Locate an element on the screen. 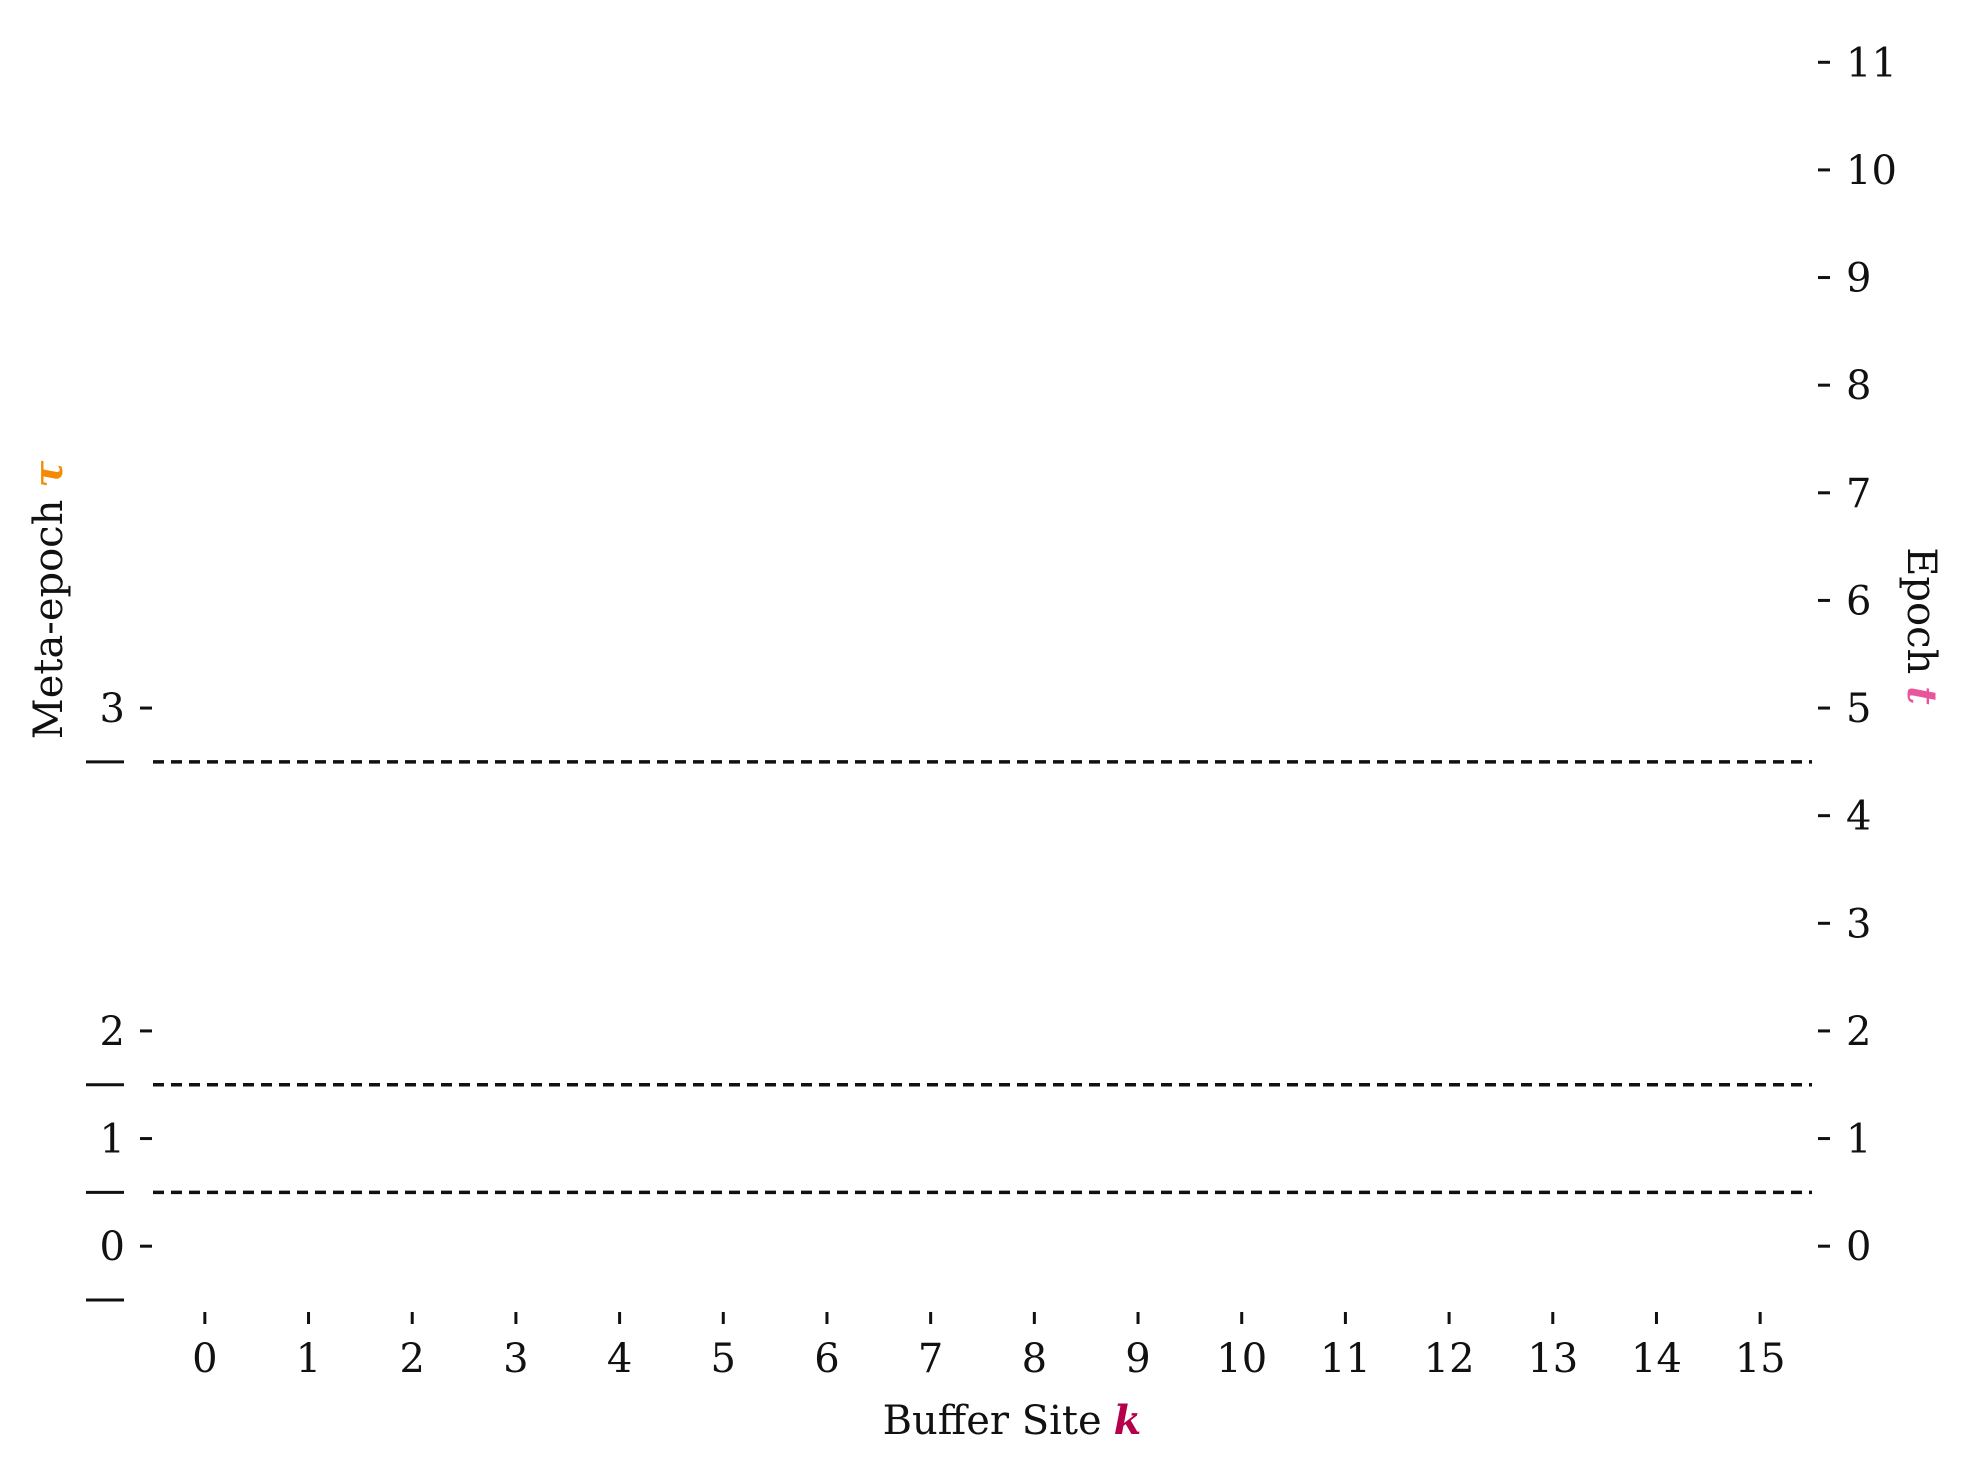 The width and height of the screenshot is (1962, 1467). x-tick-label-0: 0 is located at coordinates (204, 1359).